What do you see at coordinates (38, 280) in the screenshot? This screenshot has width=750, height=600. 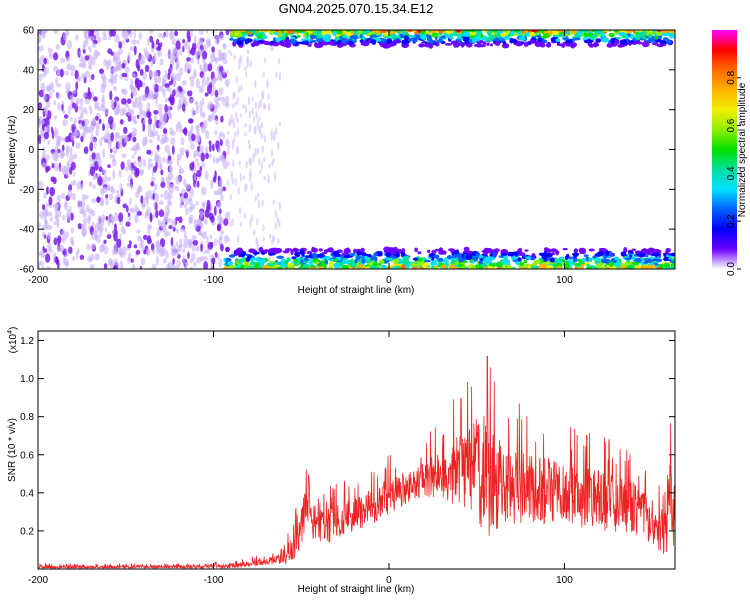 I see `x-tick-label: -200` at bounding box center [38, 280].